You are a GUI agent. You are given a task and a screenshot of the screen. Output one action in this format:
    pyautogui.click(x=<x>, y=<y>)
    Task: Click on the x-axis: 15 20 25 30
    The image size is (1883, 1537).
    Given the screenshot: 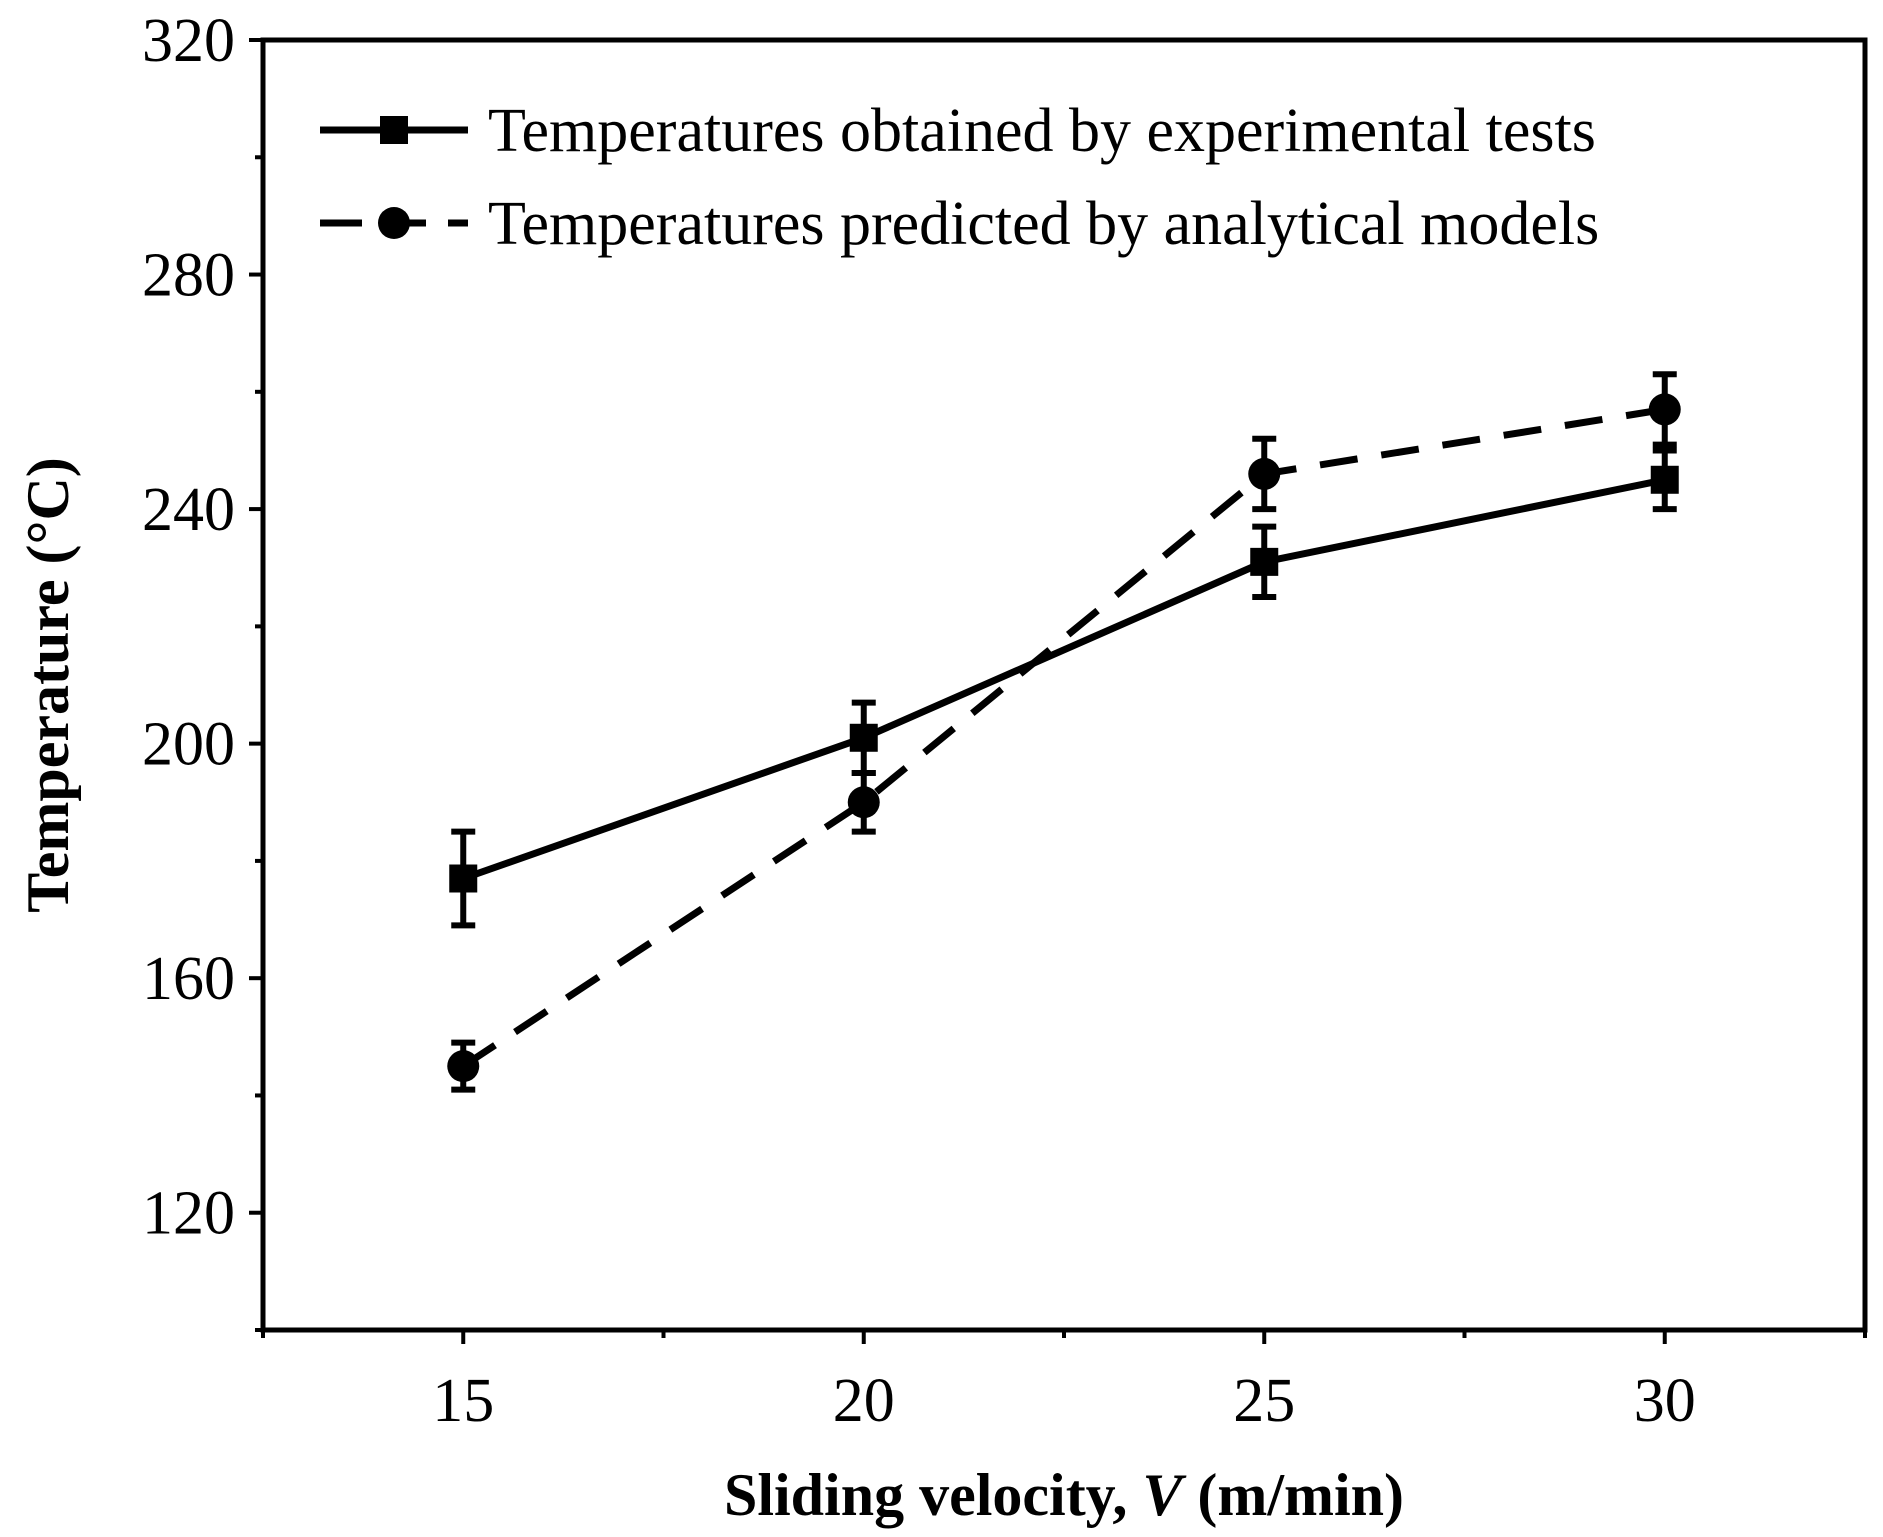 What is the action you would take?
    pyautogui.click(x=1064, y=1382)
    